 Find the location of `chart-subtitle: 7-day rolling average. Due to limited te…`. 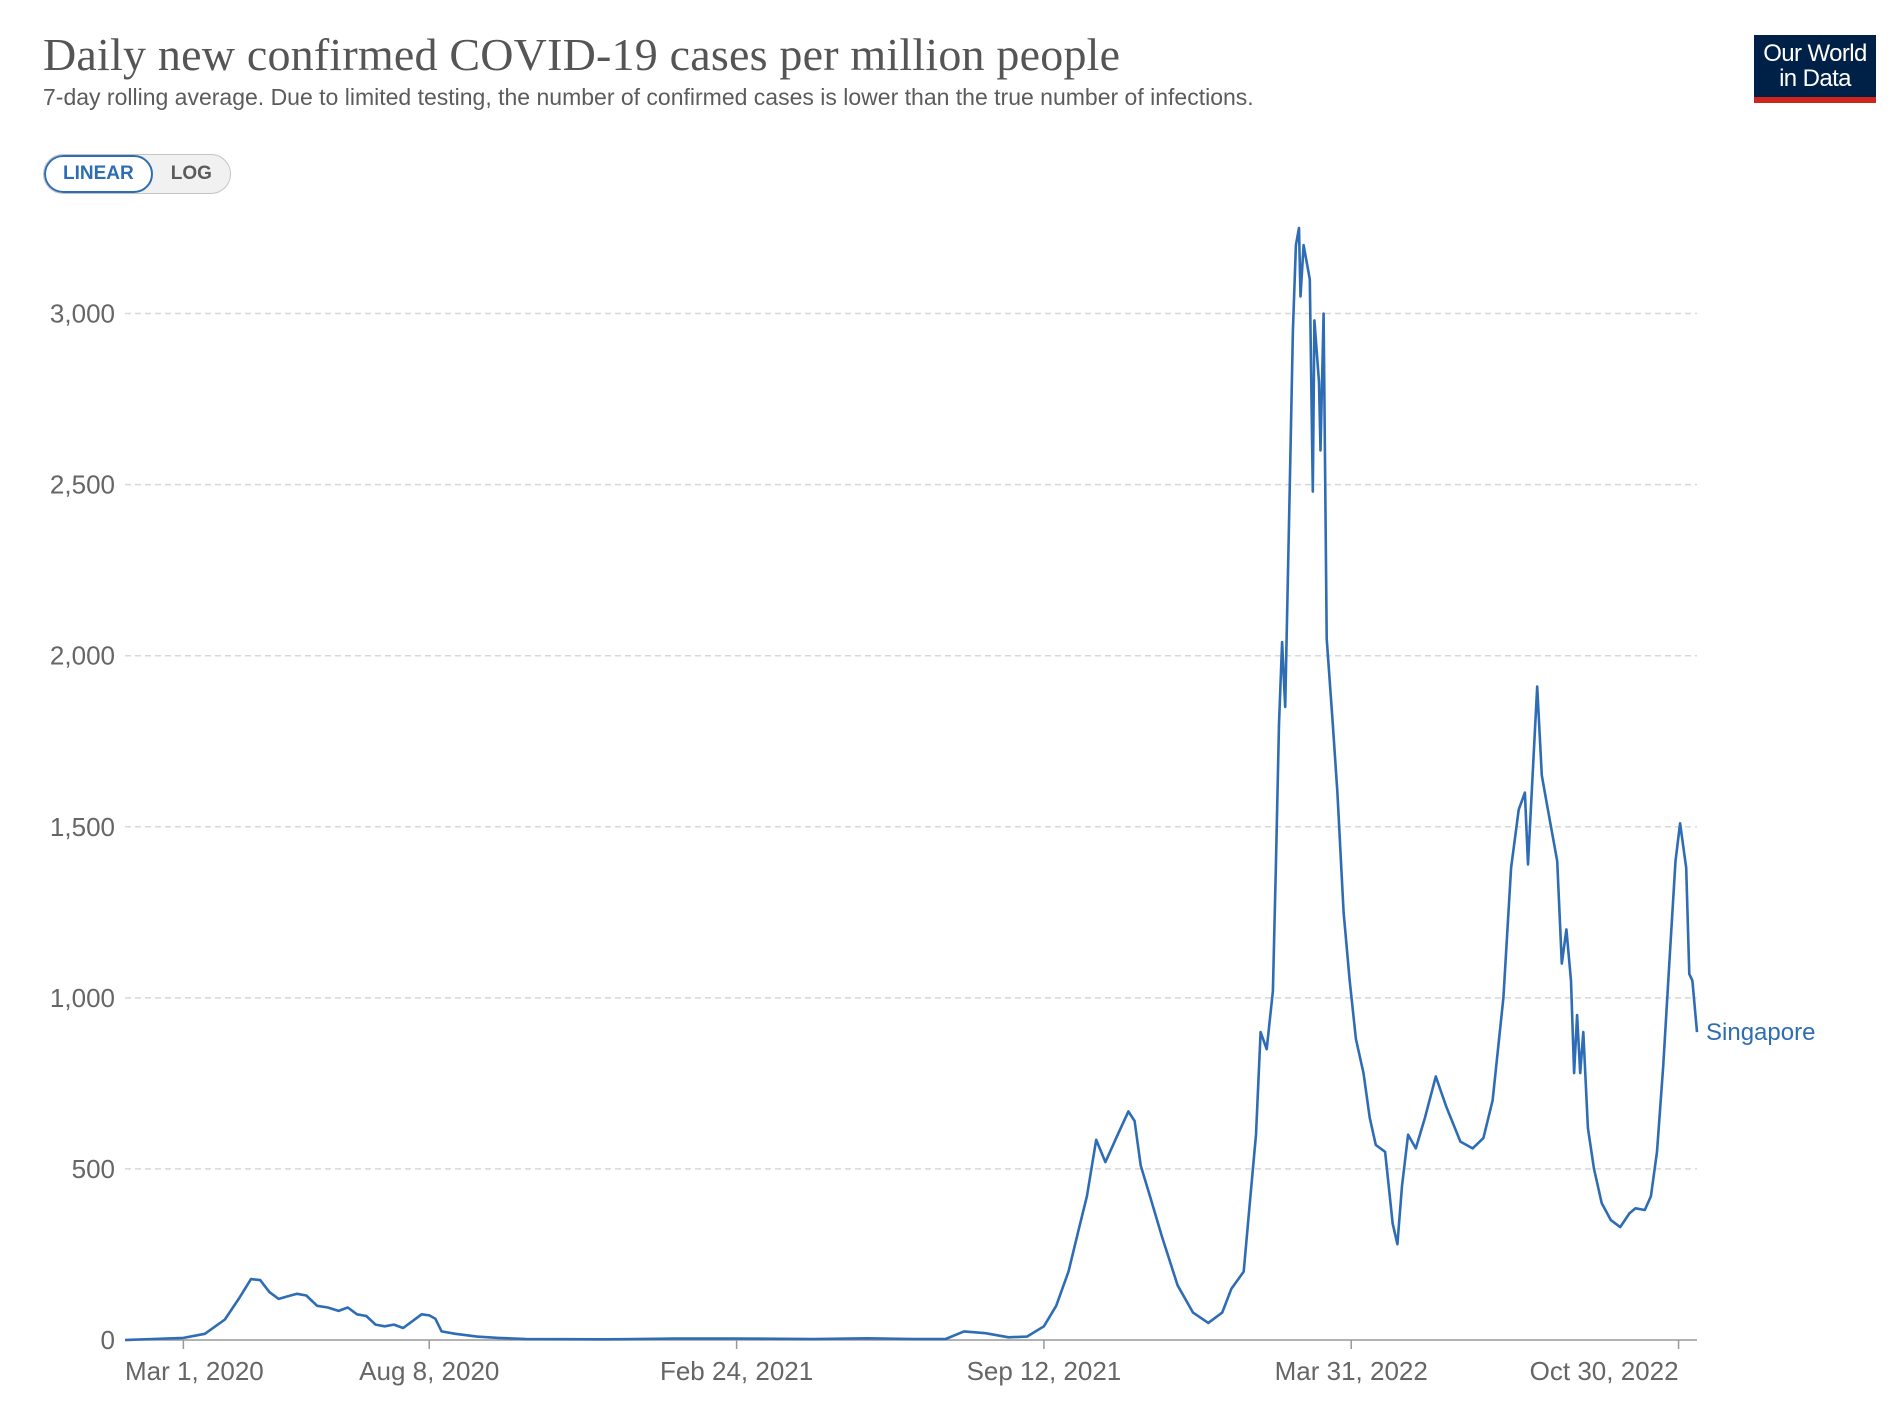

chart-subtitle: 7-day rolling average. Due to limited te… is located at coordinates (648, 97).